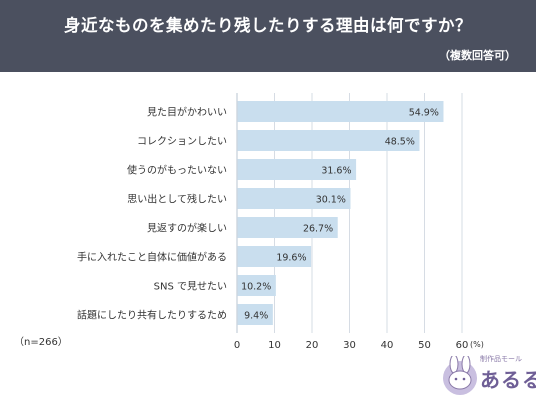 The image size is (536, 402). Describe the element at coordinates (477, 344) in the screenshot. I see `x-axis-unit: (%)` at that location.